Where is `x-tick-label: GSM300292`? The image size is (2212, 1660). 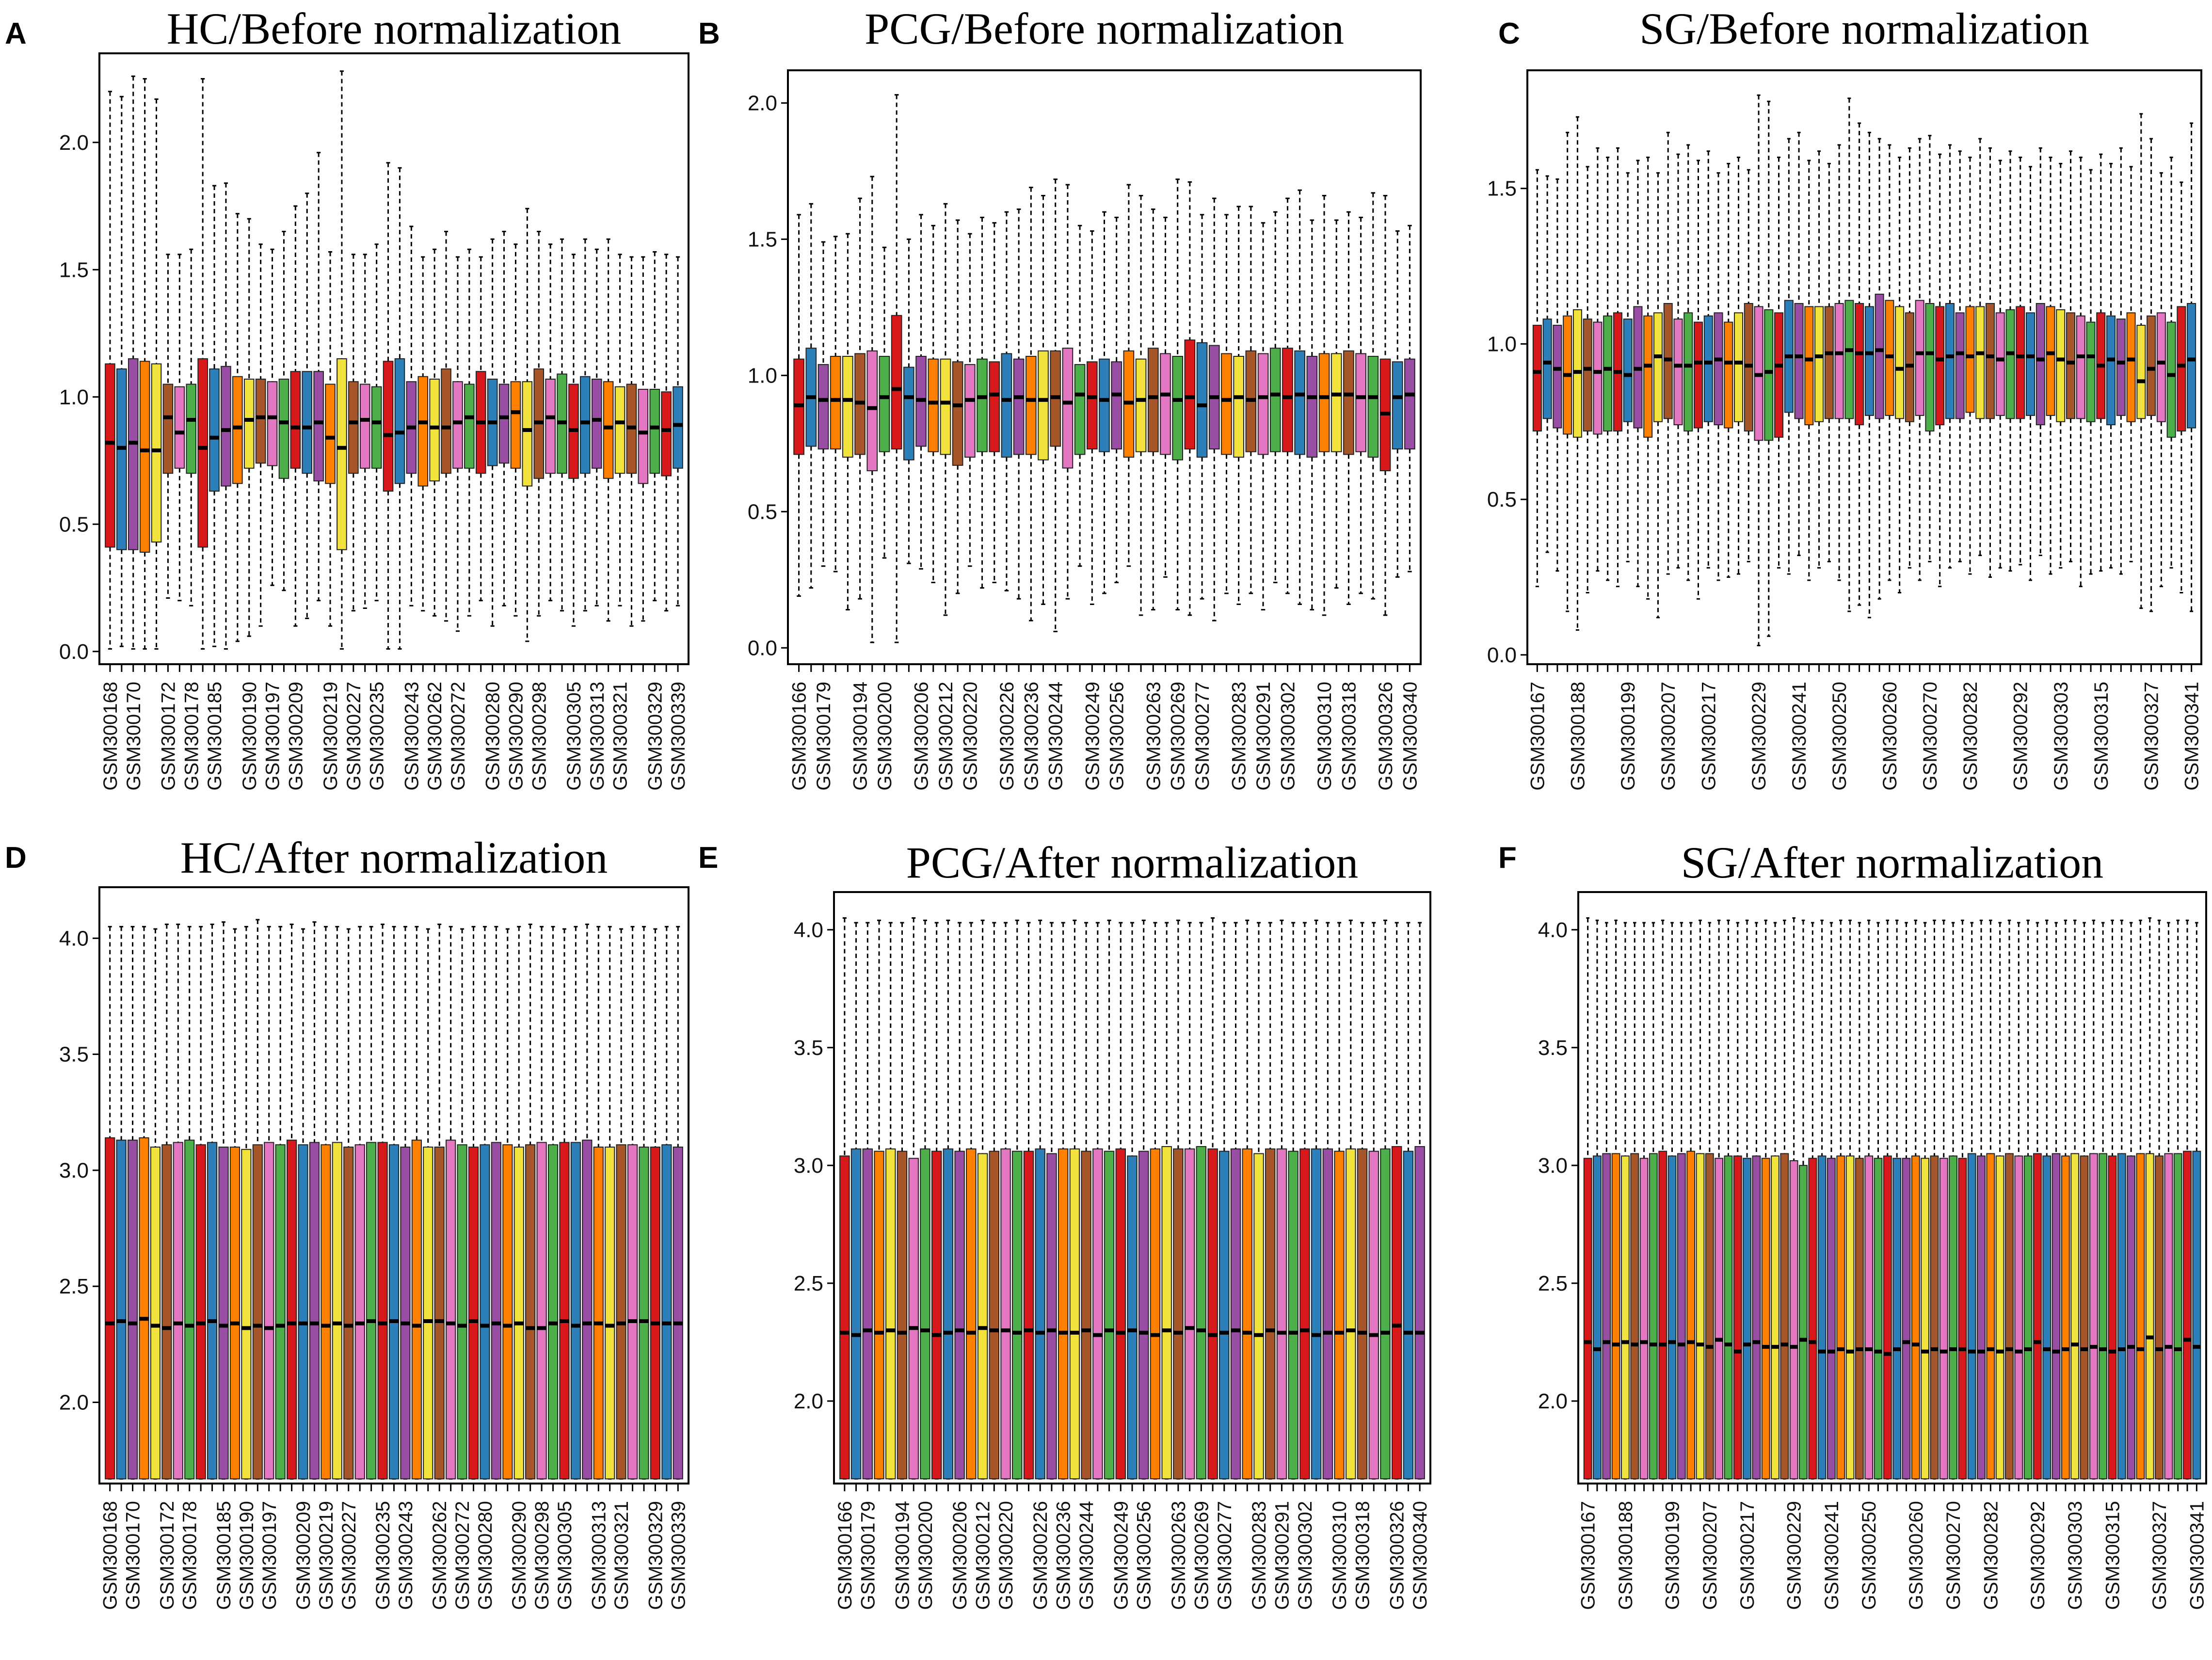
x-tick-label: GSM300292 is located at coordinates (2021, 736).